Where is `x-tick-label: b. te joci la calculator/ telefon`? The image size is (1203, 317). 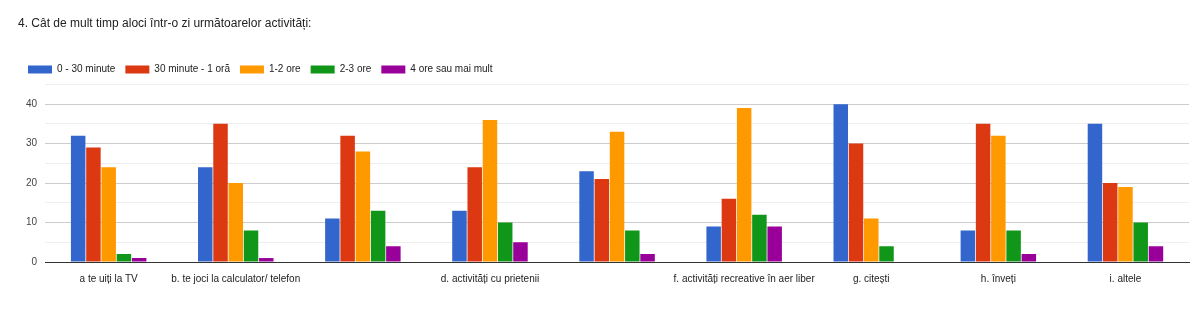
x-tick-label: b. te joci la calculator/ telefon is located at coordinates (236, 278).